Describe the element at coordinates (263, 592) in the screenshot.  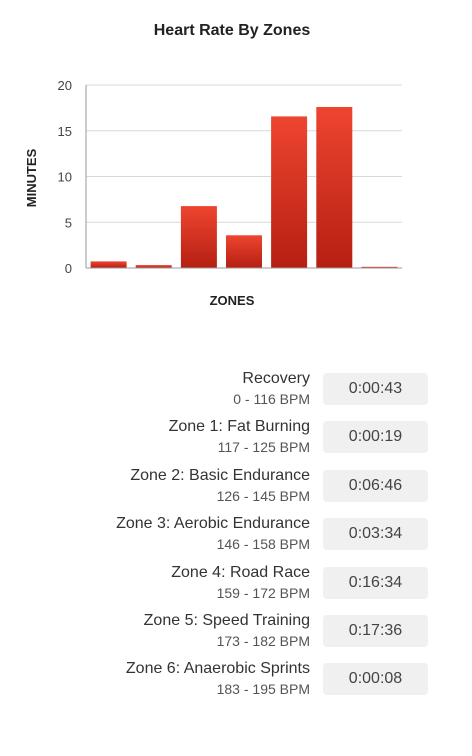
I see `zone-bpm-range: 159 - 172 BPM` at that location.